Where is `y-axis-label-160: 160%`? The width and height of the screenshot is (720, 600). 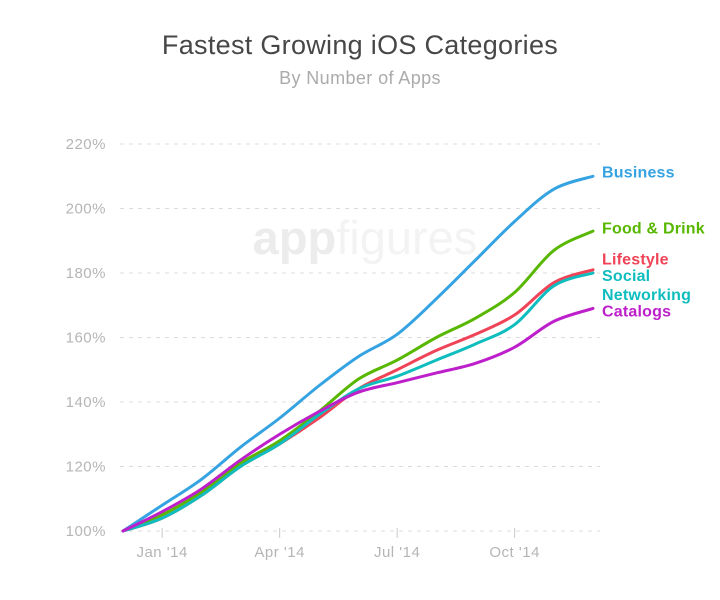
y-axis-label-160: 160% is located at coordinates (86, 338).